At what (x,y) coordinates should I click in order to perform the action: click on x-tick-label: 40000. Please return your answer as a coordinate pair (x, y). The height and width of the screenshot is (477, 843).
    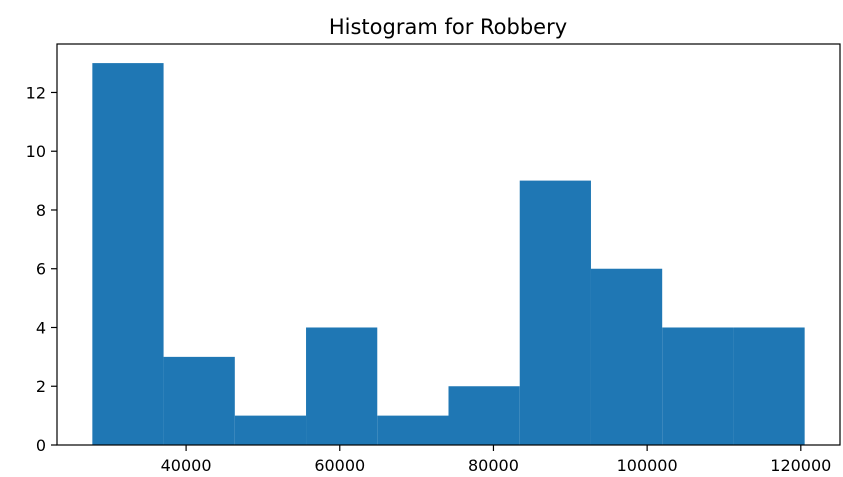
    Looking at the image, I should click on (186, 465).